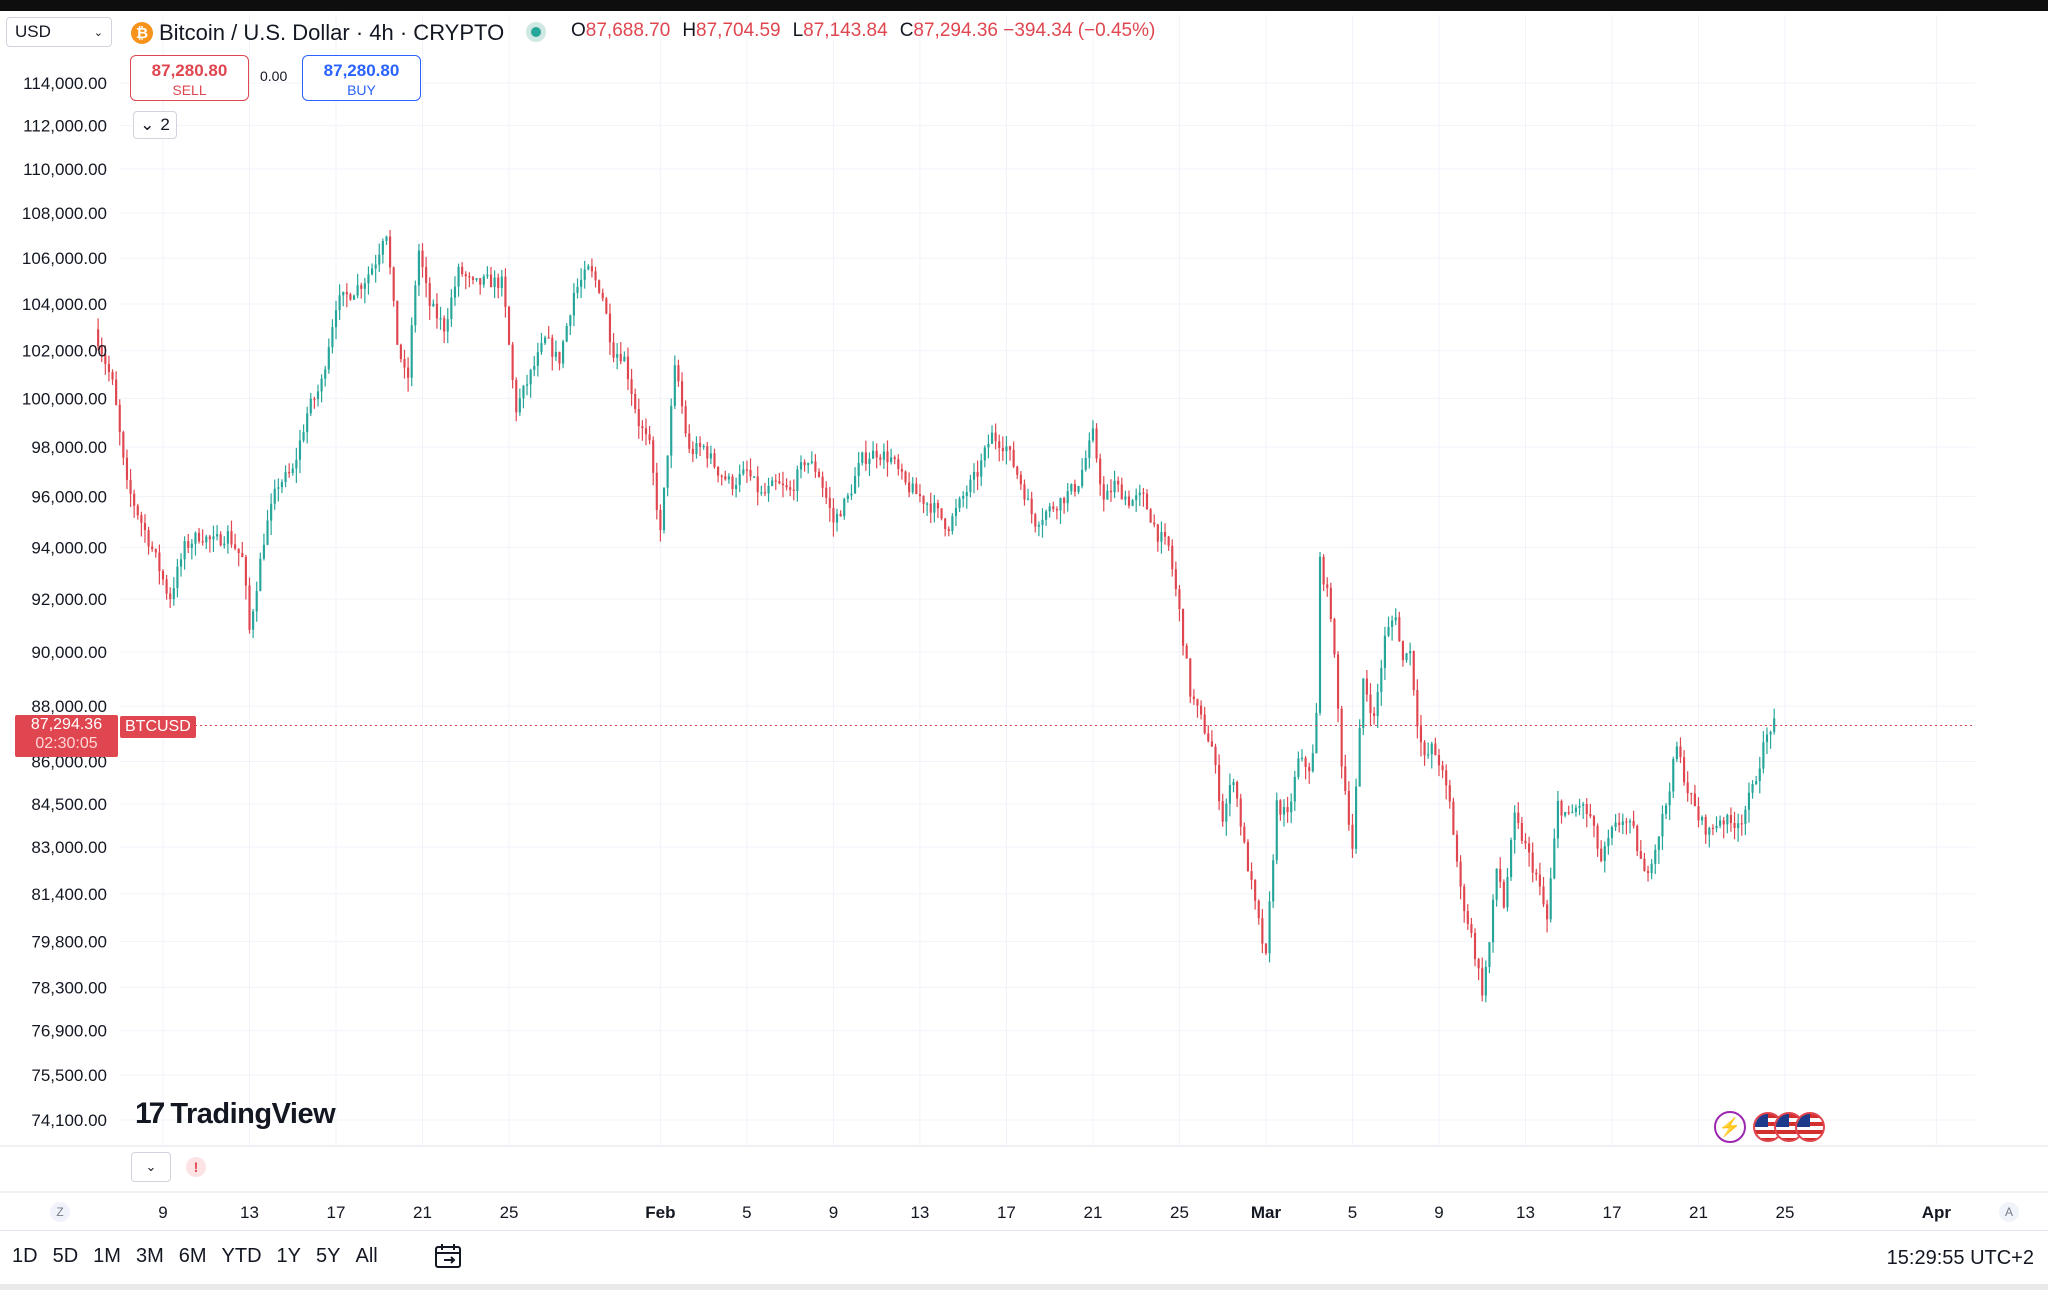 The height and width of the screenshot is (1290, 2048). Describe the element at coordinates (578, 30) in the screenshot. I see `ohlc-open-key: O` at that location.